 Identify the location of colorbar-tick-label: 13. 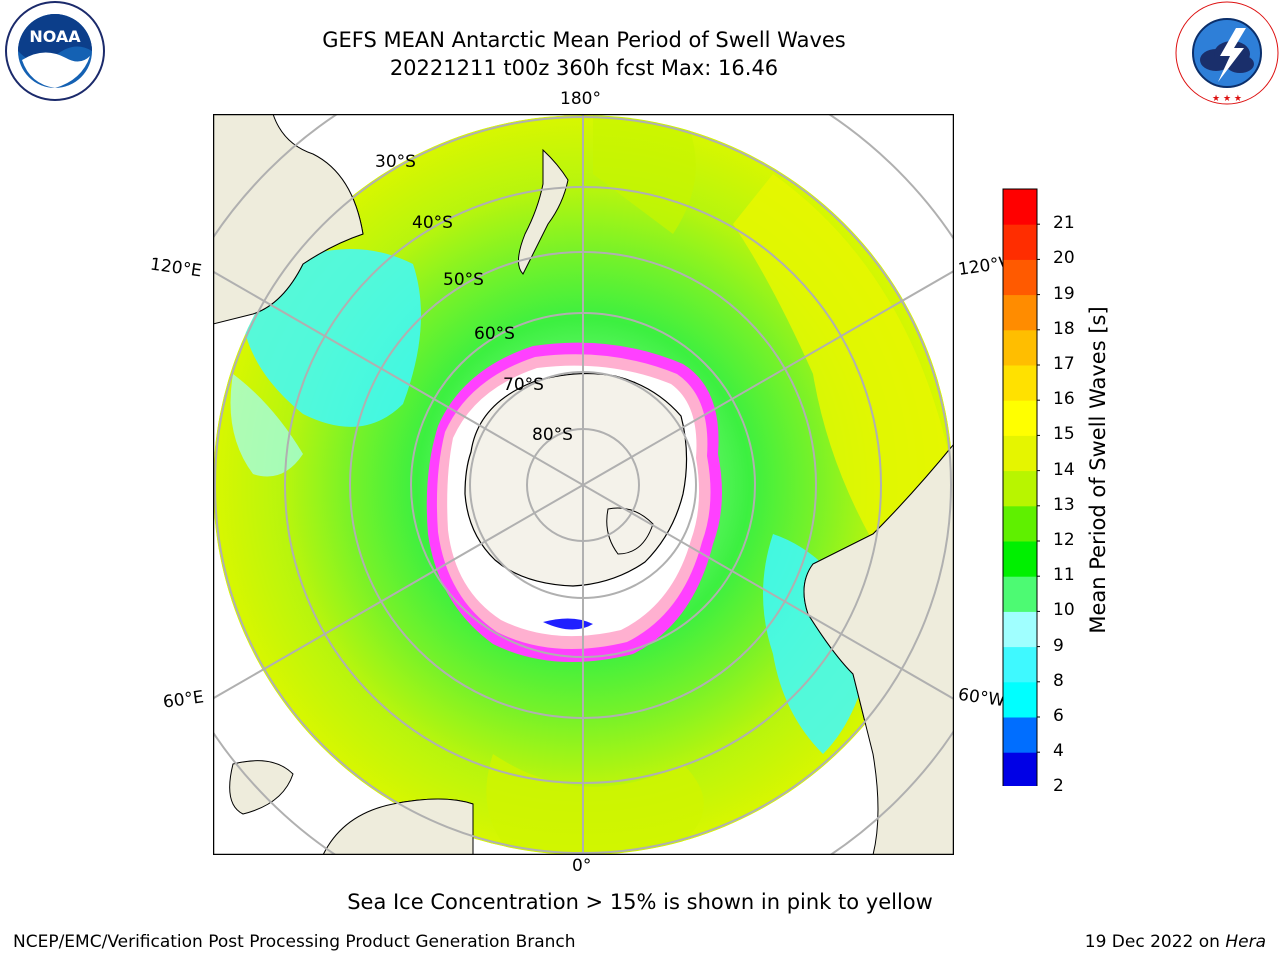
(1064, 504).